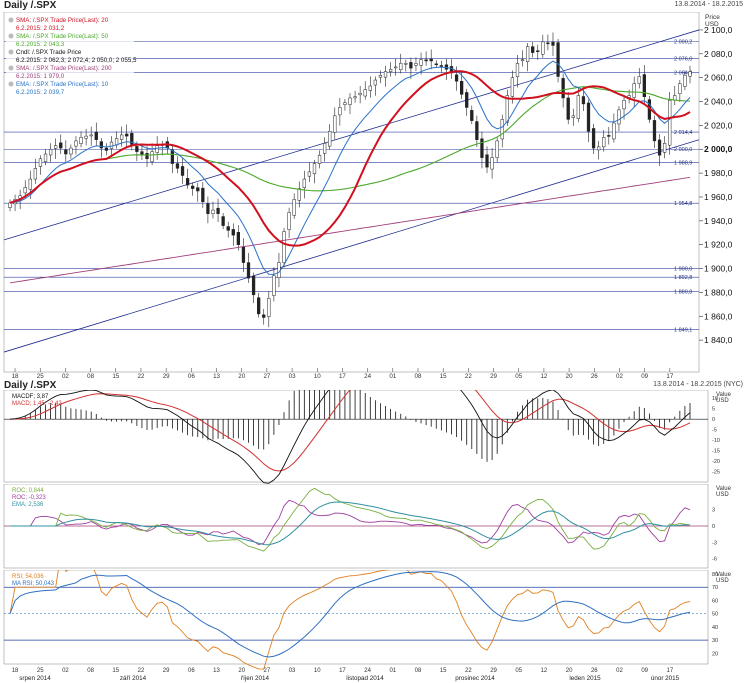 Image resolution: width=747 pixels, height=683 pixels. Describe the element at coordinates (715, 575) in the screenshot. I see `rsi-y-tick-label: 80` at that location.